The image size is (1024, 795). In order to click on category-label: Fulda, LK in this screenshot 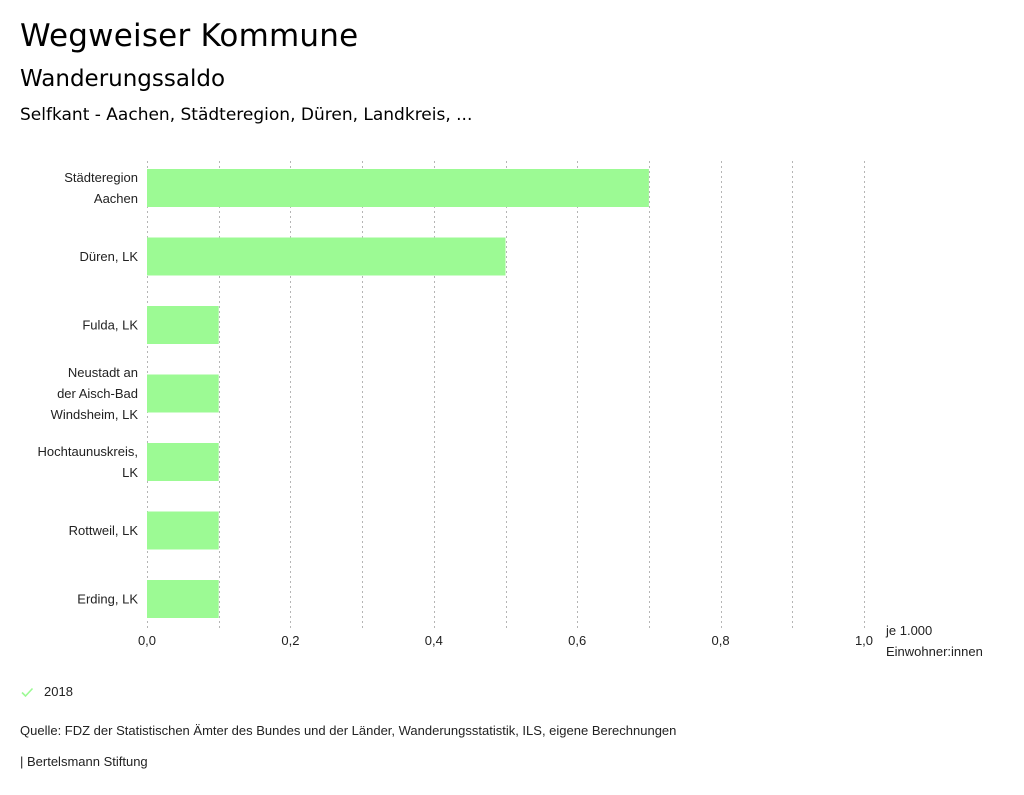, I will do `click(110, 325)`.